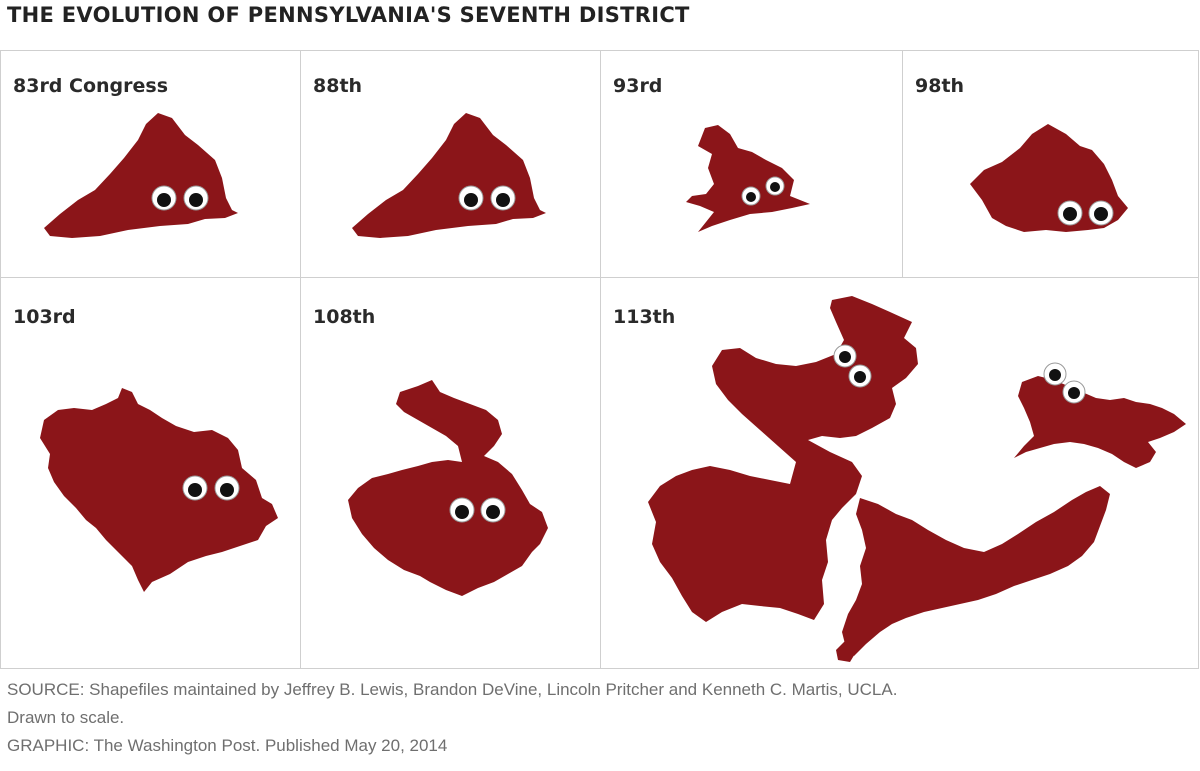 Image resolution: width=1200 pixels, height=771 pixels. I want to click on panel-label: 108th, so click(344, 317).